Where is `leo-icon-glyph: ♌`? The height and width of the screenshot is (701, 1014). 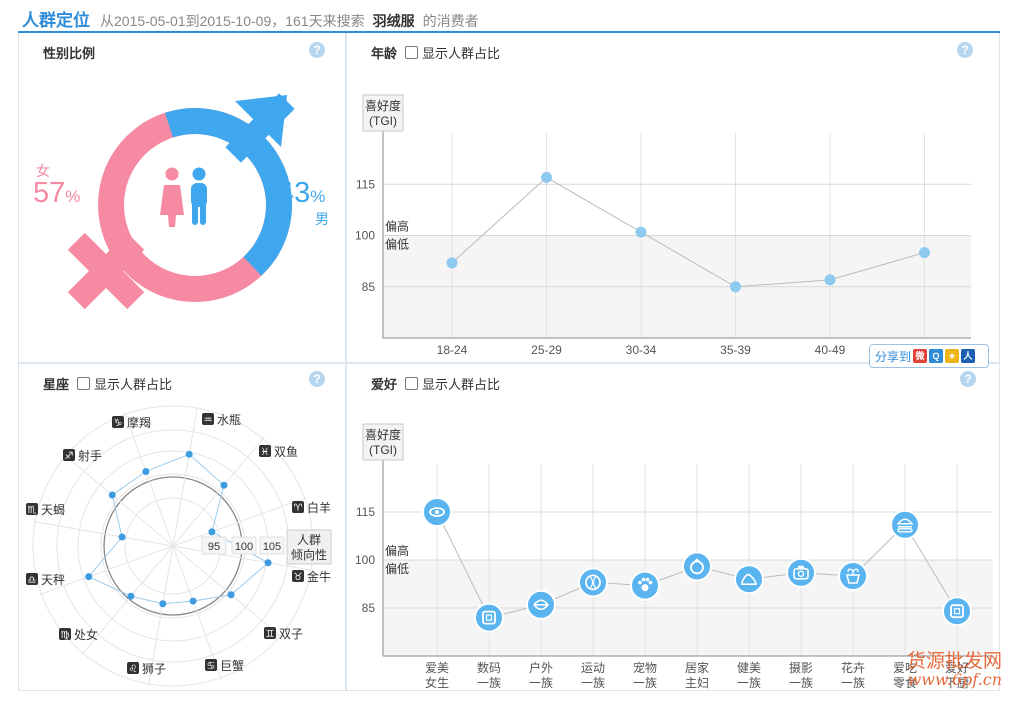
leo-icon-glyph: ♌ is located at coordinates (133, 669).